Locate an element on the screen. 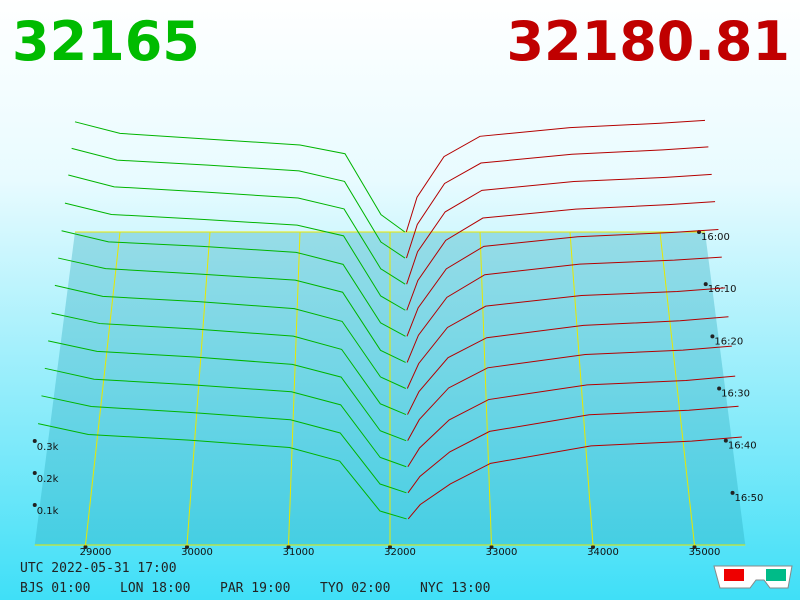 This screenshot has width=800, height=600. x-tick-label: 31000 is located at coordinates (299, 552).